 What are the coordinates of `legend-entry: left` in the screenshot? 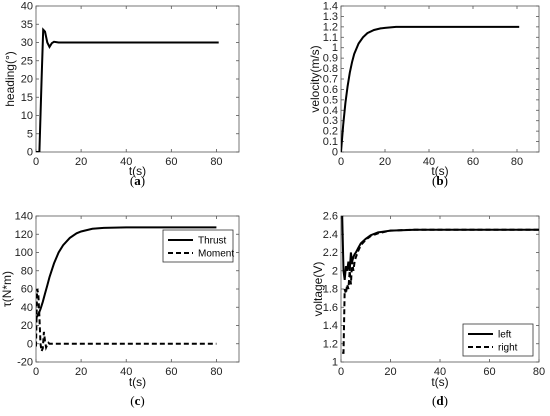 It's located at (505, 335).